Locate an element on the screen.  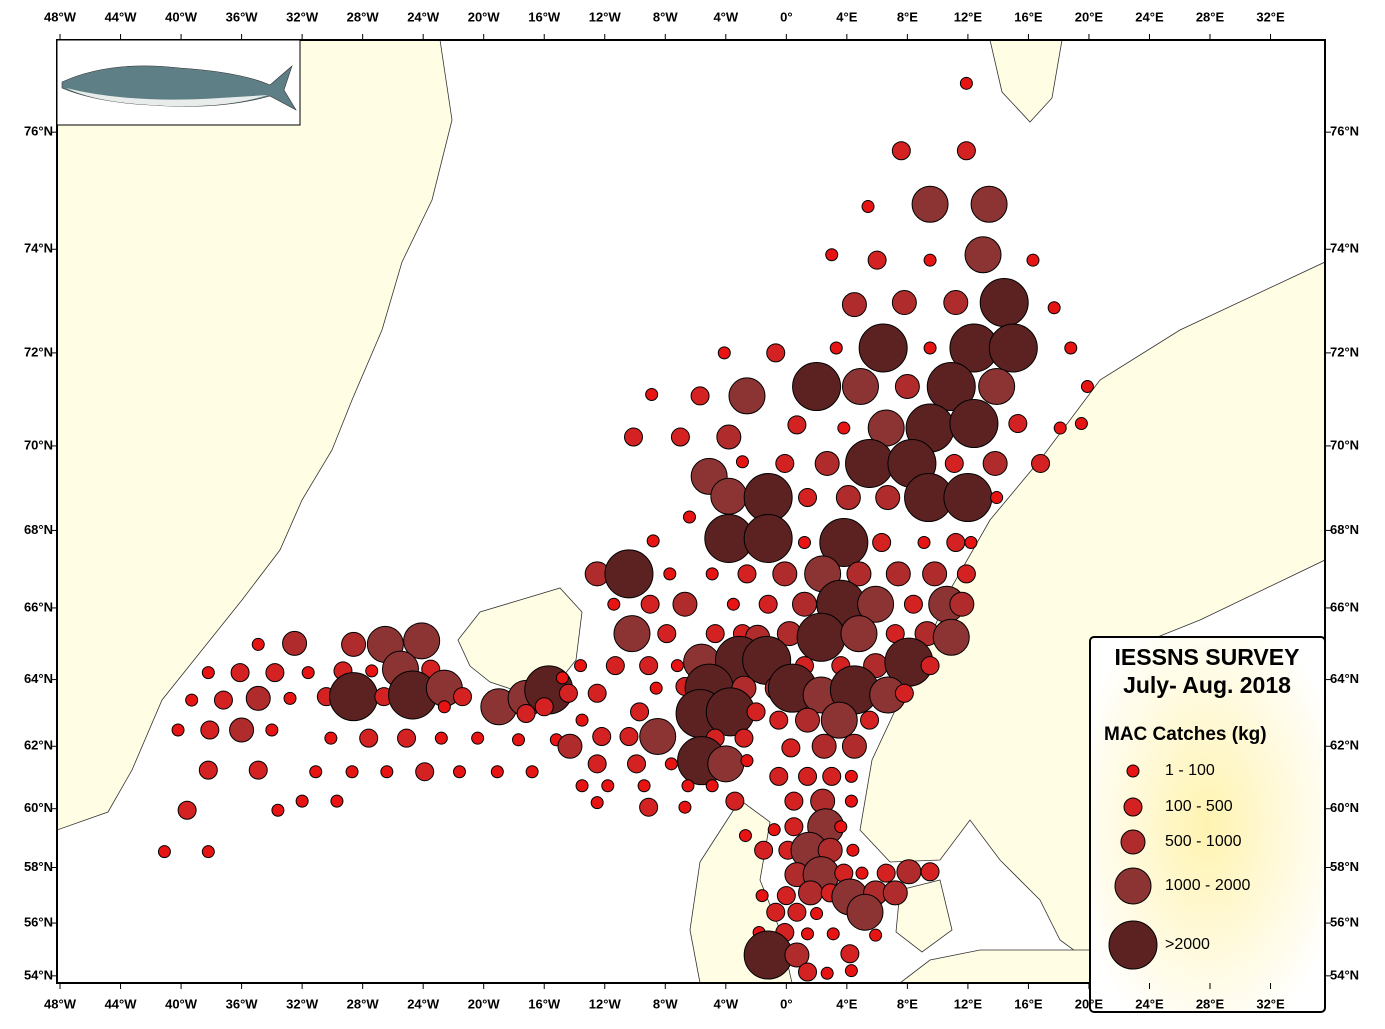
x-tick-label: 8°W is located at coordinates (665, 1003).